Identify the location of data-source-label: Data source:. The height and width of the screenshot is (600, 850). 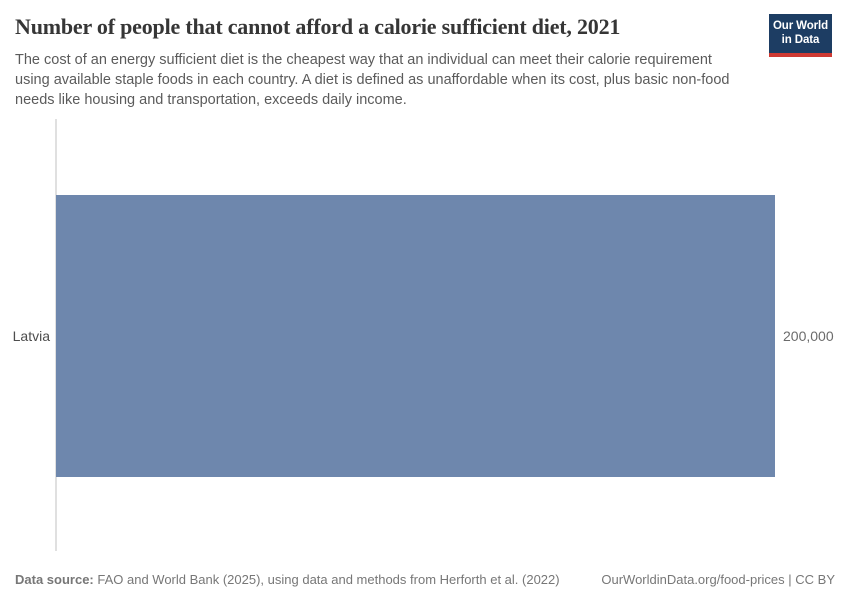
(54, 579).